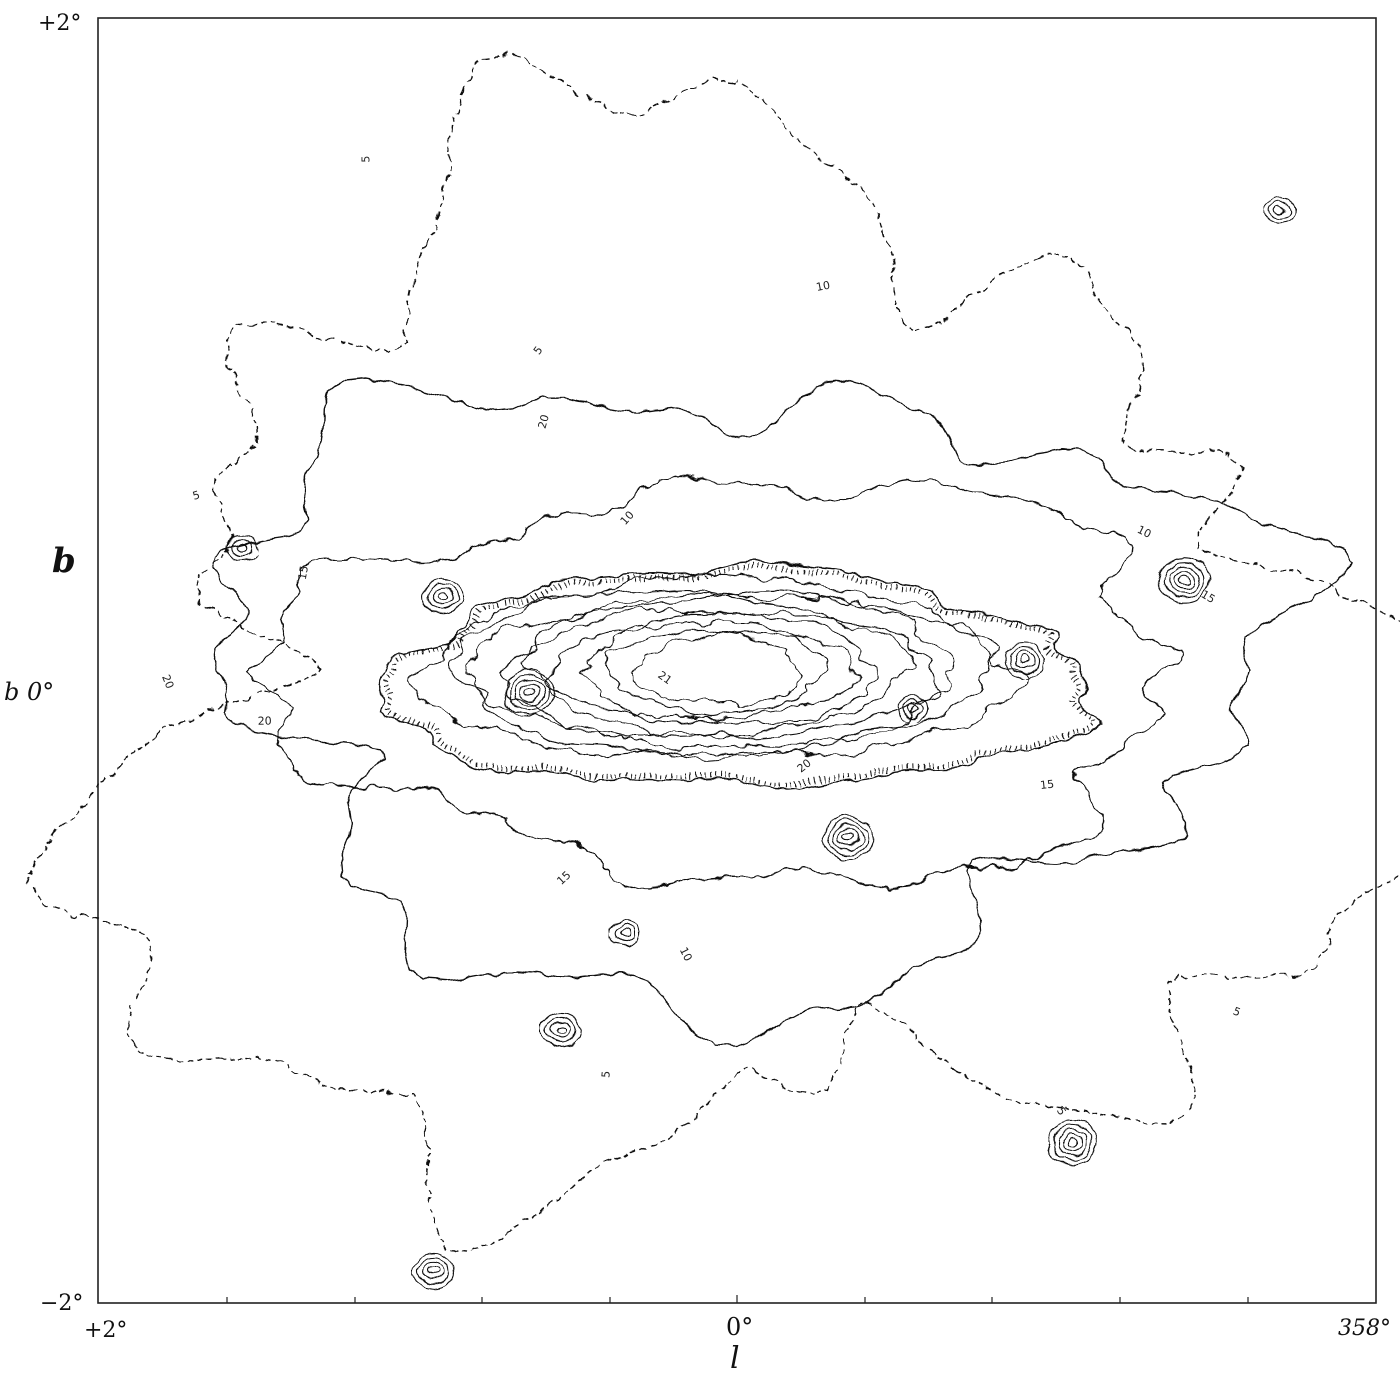 Image resolution: width=1400 pixels, height=1374 pixels. What do you see at coordinates (735, 1357) in the screenshot?
I see `x-axis-title: l` at bounding box center [735, 1357].